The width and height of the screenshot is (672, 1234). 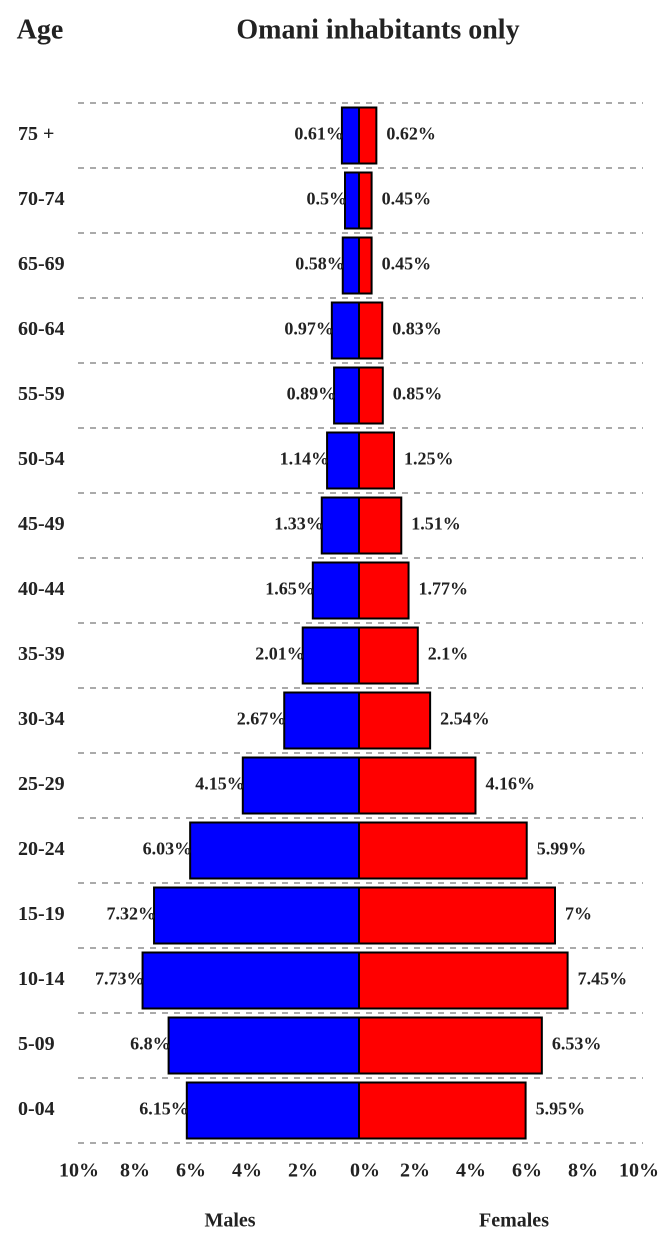 I want to click on value-label: 5.95%, so click(x=561, y=1109).